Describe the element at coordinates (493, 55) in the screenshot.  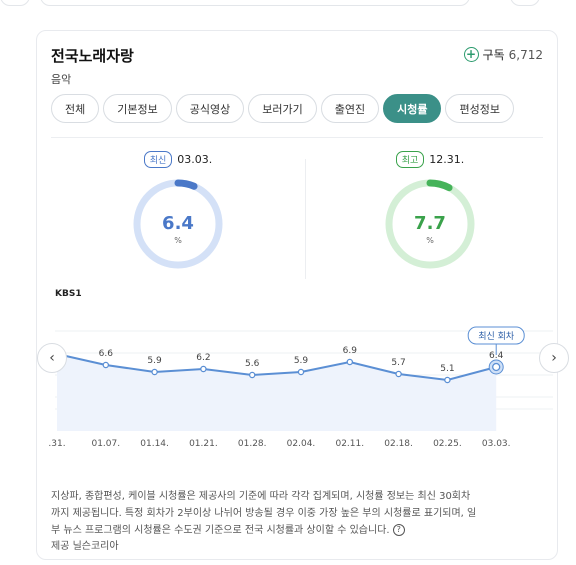
I see `subscribe-label: 구독` at that location.